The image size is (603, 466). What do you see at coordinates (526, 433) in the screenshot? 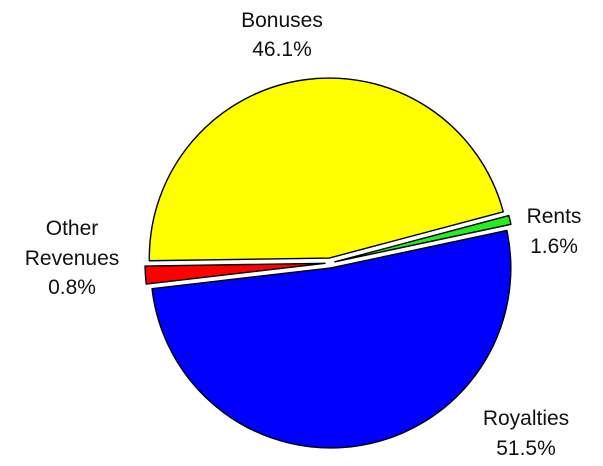
I see `label-royalties: Royalties 51.5%` at bounding box center [526, 433].